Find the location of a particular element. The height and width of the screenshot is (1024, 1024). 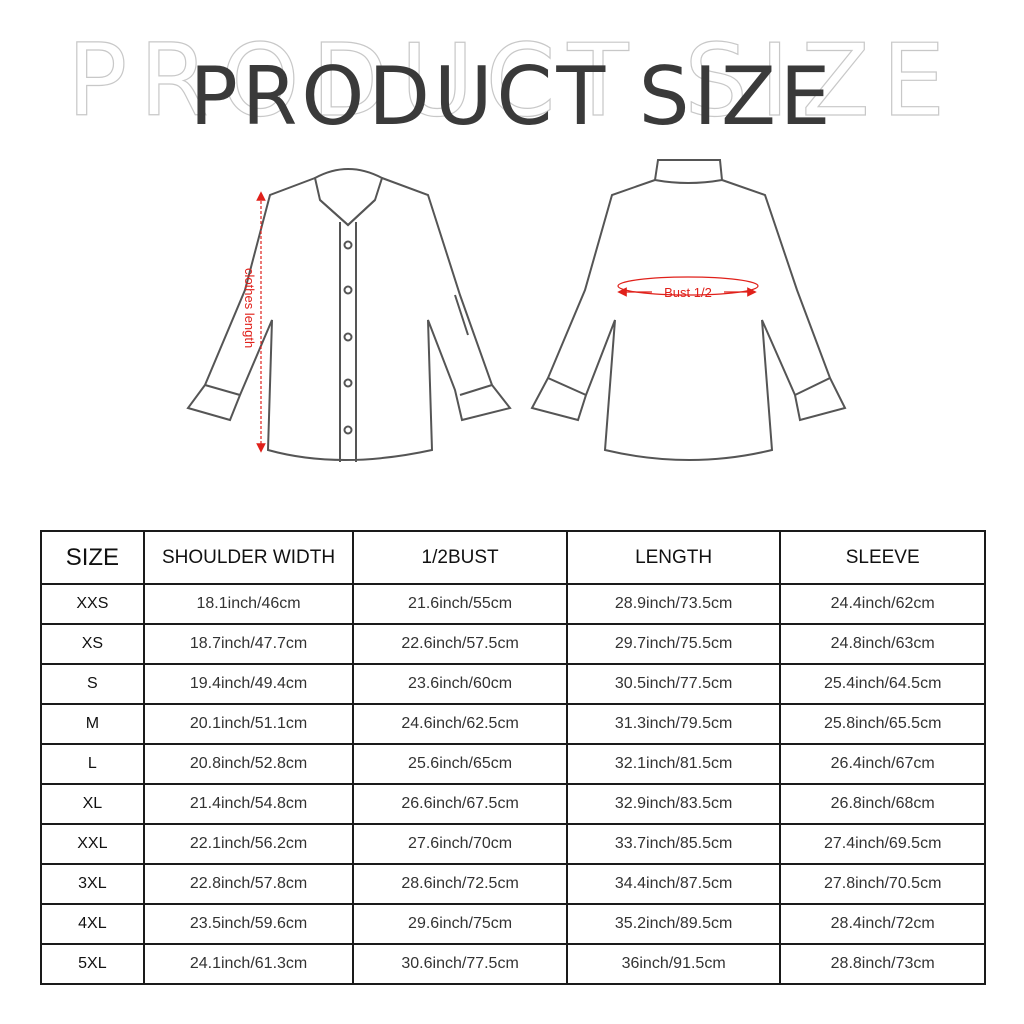

cell-size: XL is located at coordinates (92, 804).